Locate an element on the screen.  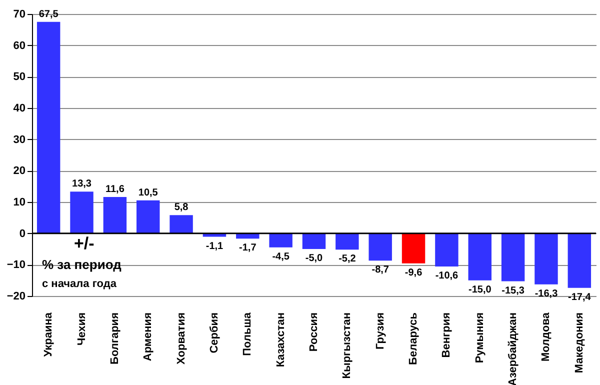
data-label: 67,5 is located at coordinates (48, 14).